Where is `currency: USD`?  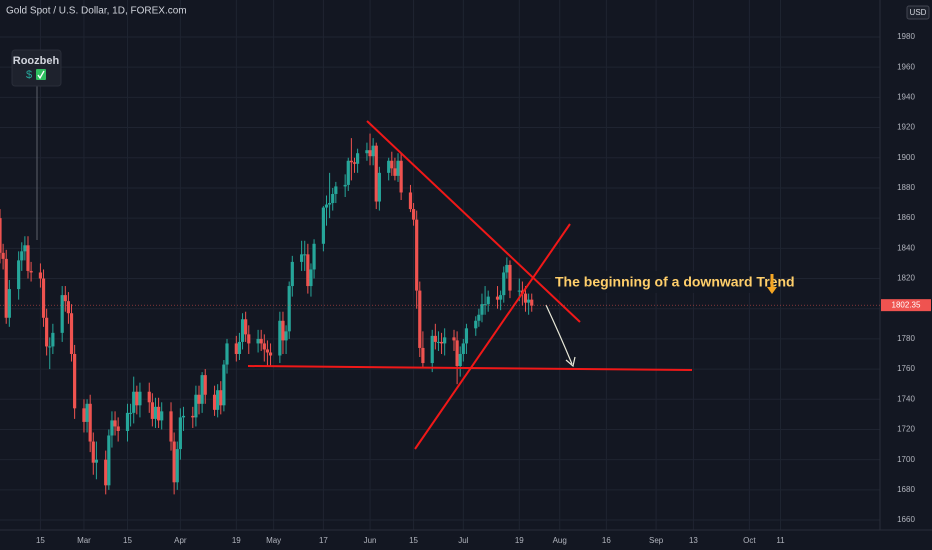
currency: USD is located at coordinates (918, 12).